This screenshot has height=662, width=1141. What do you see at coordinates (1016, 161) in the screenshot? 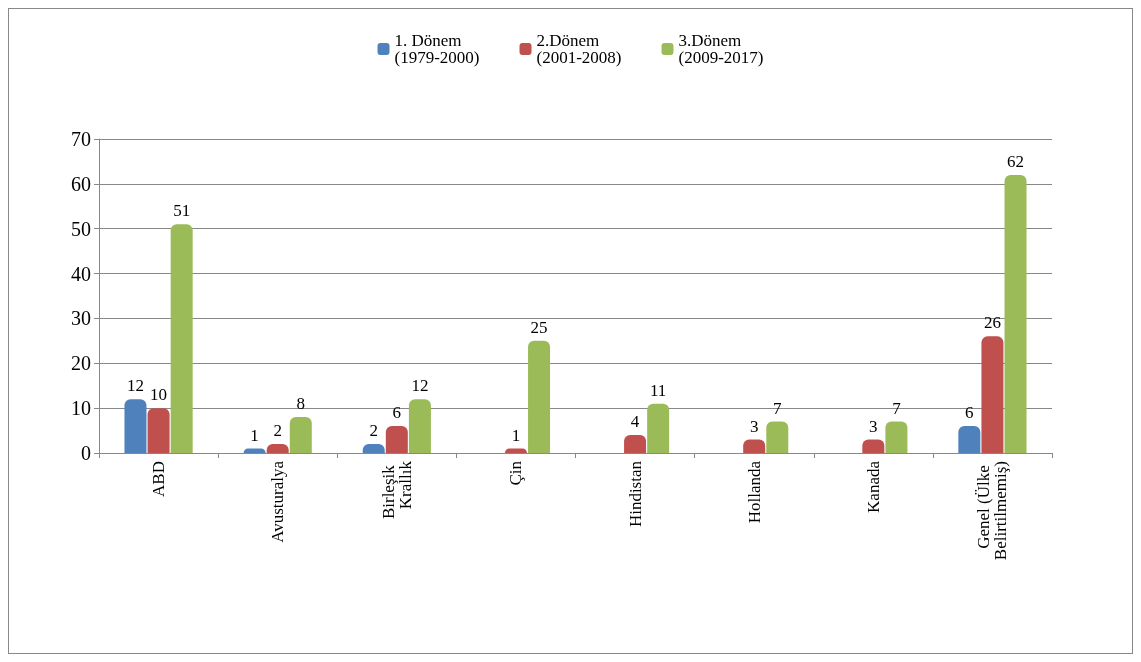
I see `data-label: 62` at bounding box center [1016, 161].